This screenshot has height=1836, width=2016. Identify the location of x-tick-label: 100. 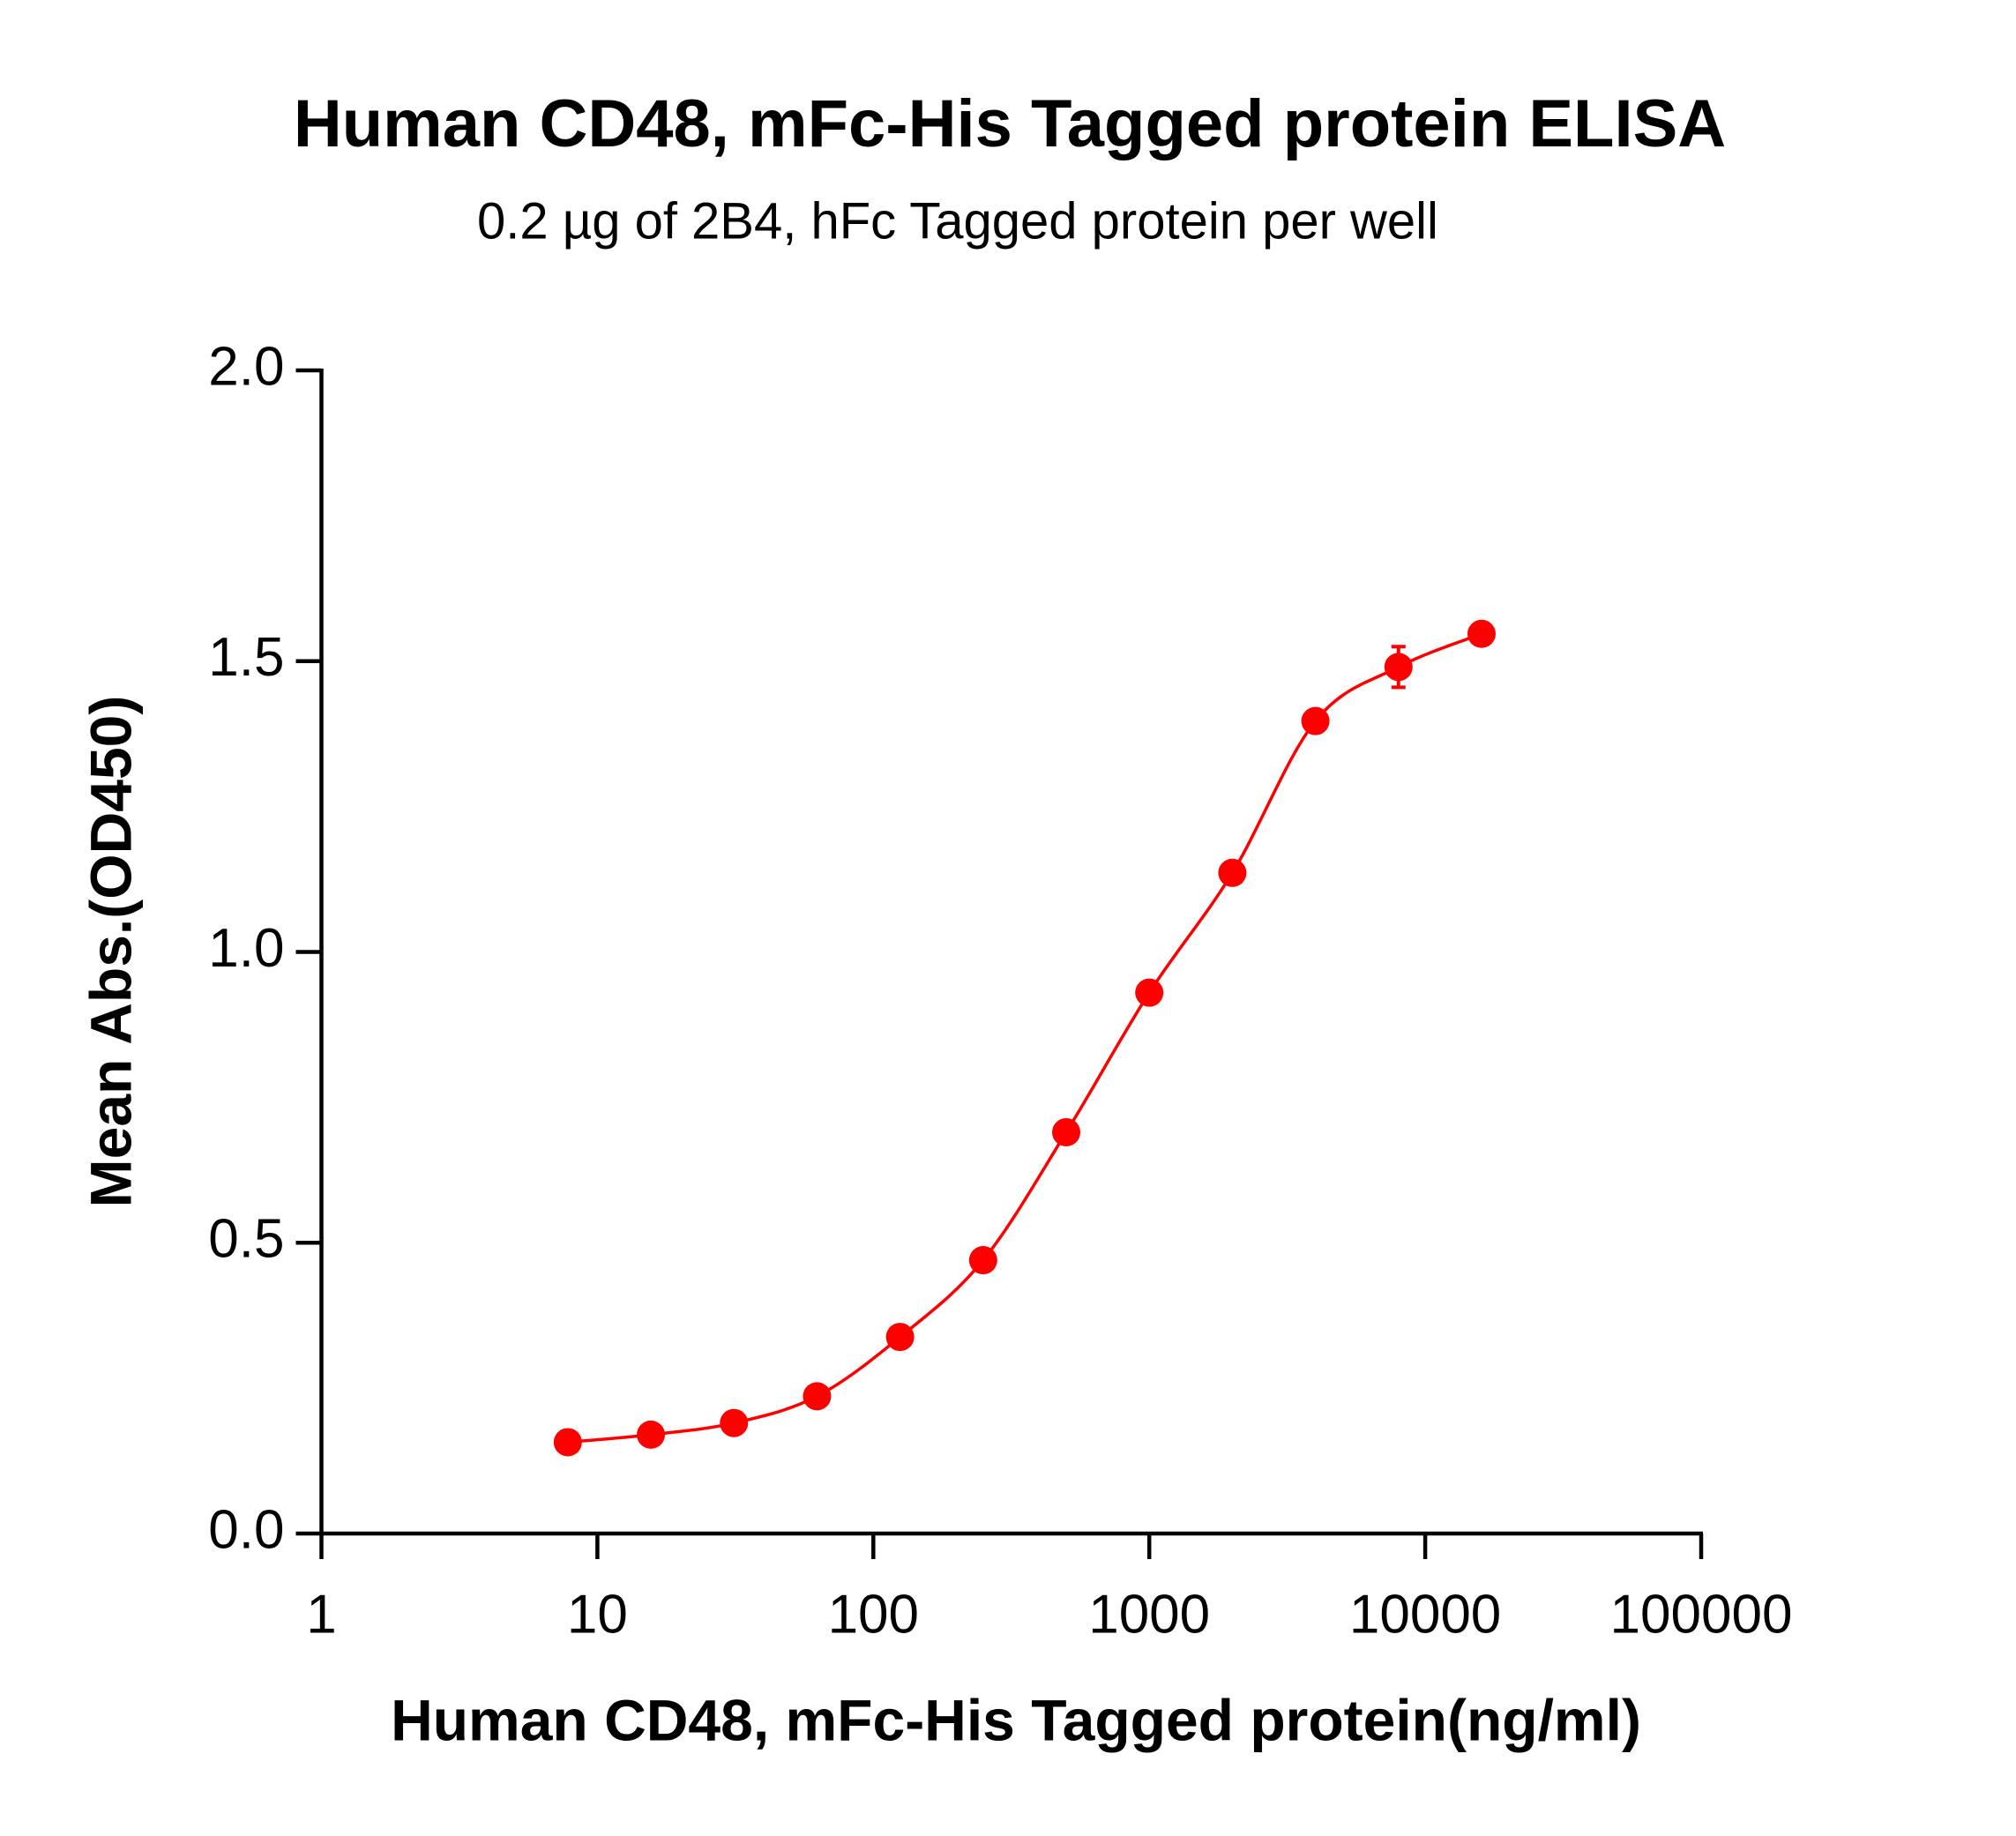
(873, 1614).